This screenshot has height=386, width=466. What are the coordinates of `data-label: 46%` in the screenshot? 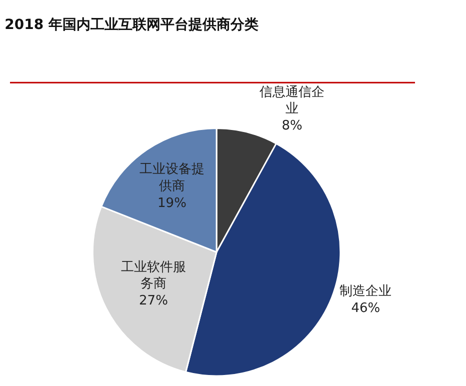 It's located at (365, 308).